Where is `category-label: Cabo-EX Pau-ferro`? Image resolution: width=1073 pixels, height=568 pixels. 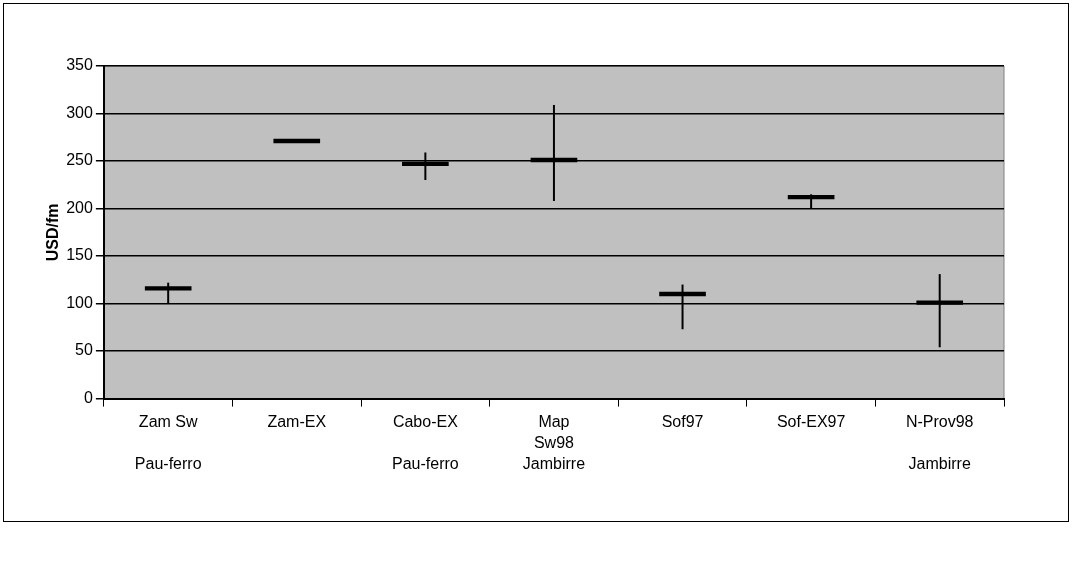
category-label: Cabo-EX Pau-ferro is located at coordinates (425, 443).